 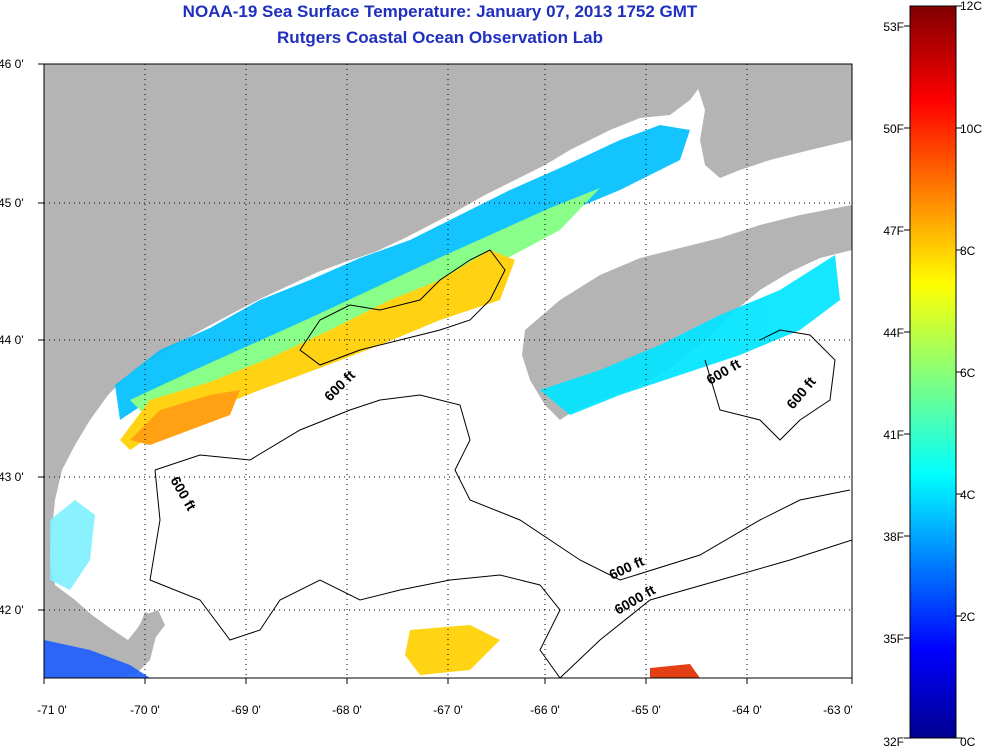 What do you see at coordinates (12, 340) in the screenshot?
I see `lat-label: 44 0'` at bounding box center [12, 340].